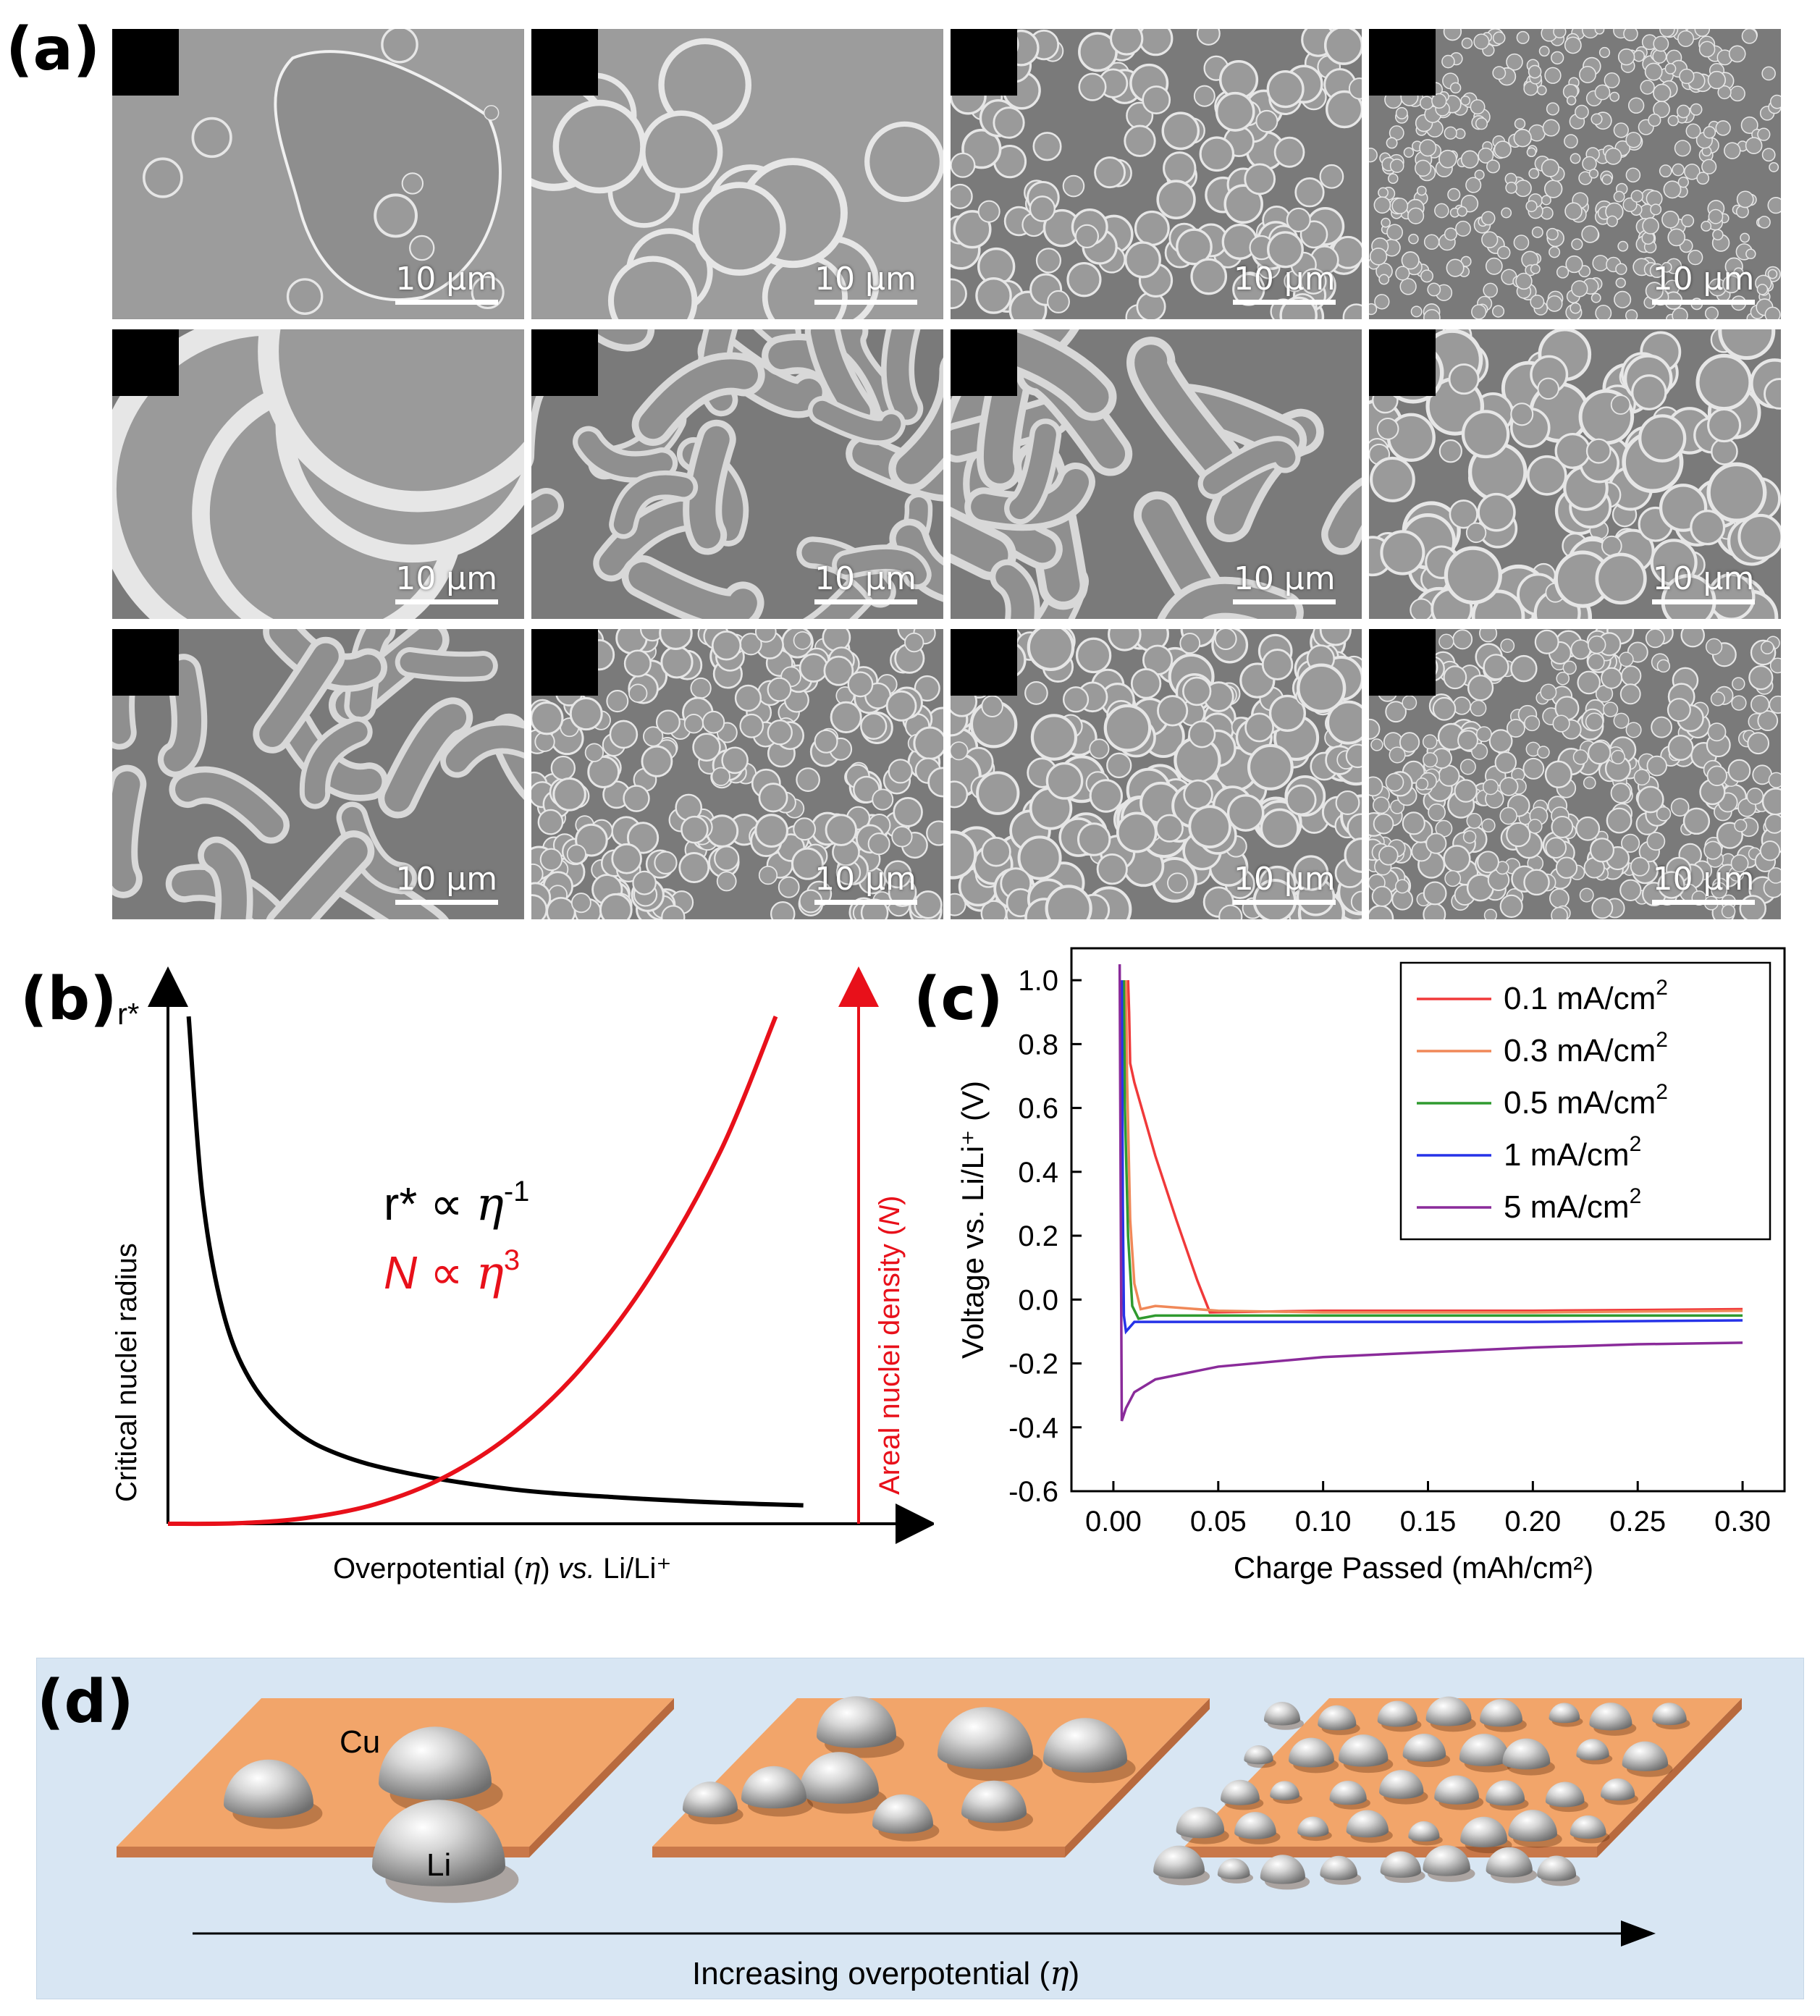  What do you see at coordinates (1038, 981) in the screenshot?
I see `panel-c-y-tick-label: 1.0` at bounding box center [1038, 981].